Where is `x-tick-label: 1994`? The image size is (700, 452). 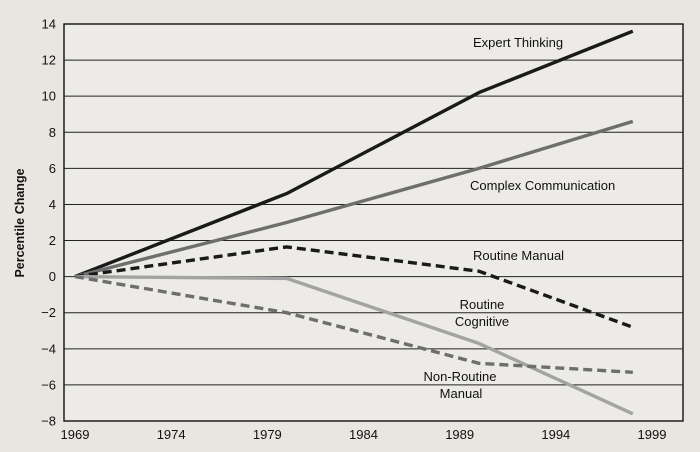 x-tick-label: 1994 is located at coordinates (555, 434).